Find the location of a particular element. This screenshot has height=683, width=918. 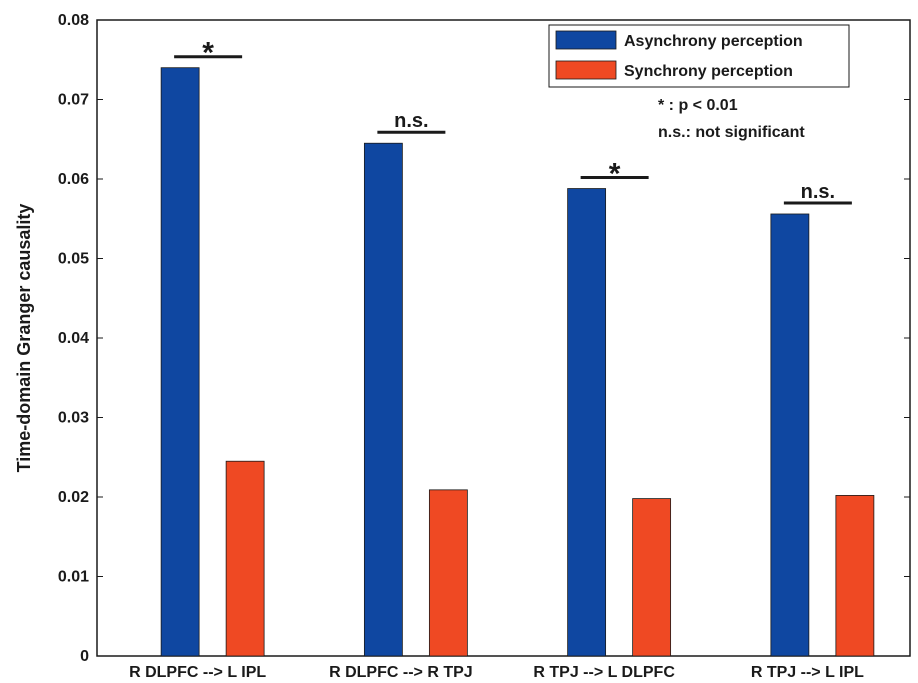

note-not-significant: n.s.: not significant is located at coordinates (731, 132).